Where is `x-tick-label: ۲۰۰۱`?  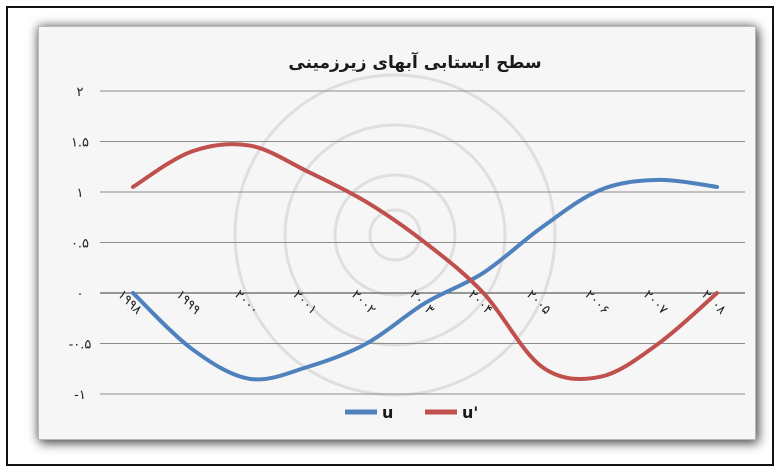
x-tick-label: ۲۰۰۱ is located at coordinates (305, 302).